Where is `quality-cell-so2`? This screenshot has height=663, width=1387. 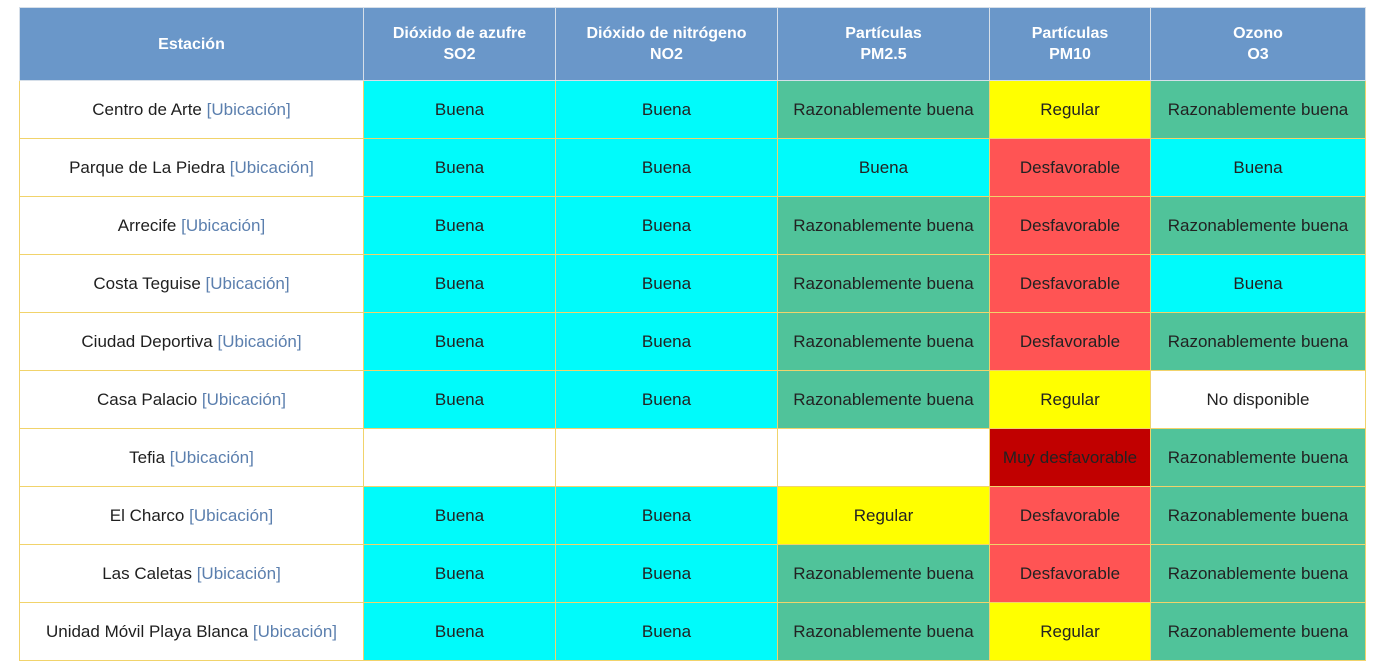 quality-cell-so2 is located at coordinates (459, 457).